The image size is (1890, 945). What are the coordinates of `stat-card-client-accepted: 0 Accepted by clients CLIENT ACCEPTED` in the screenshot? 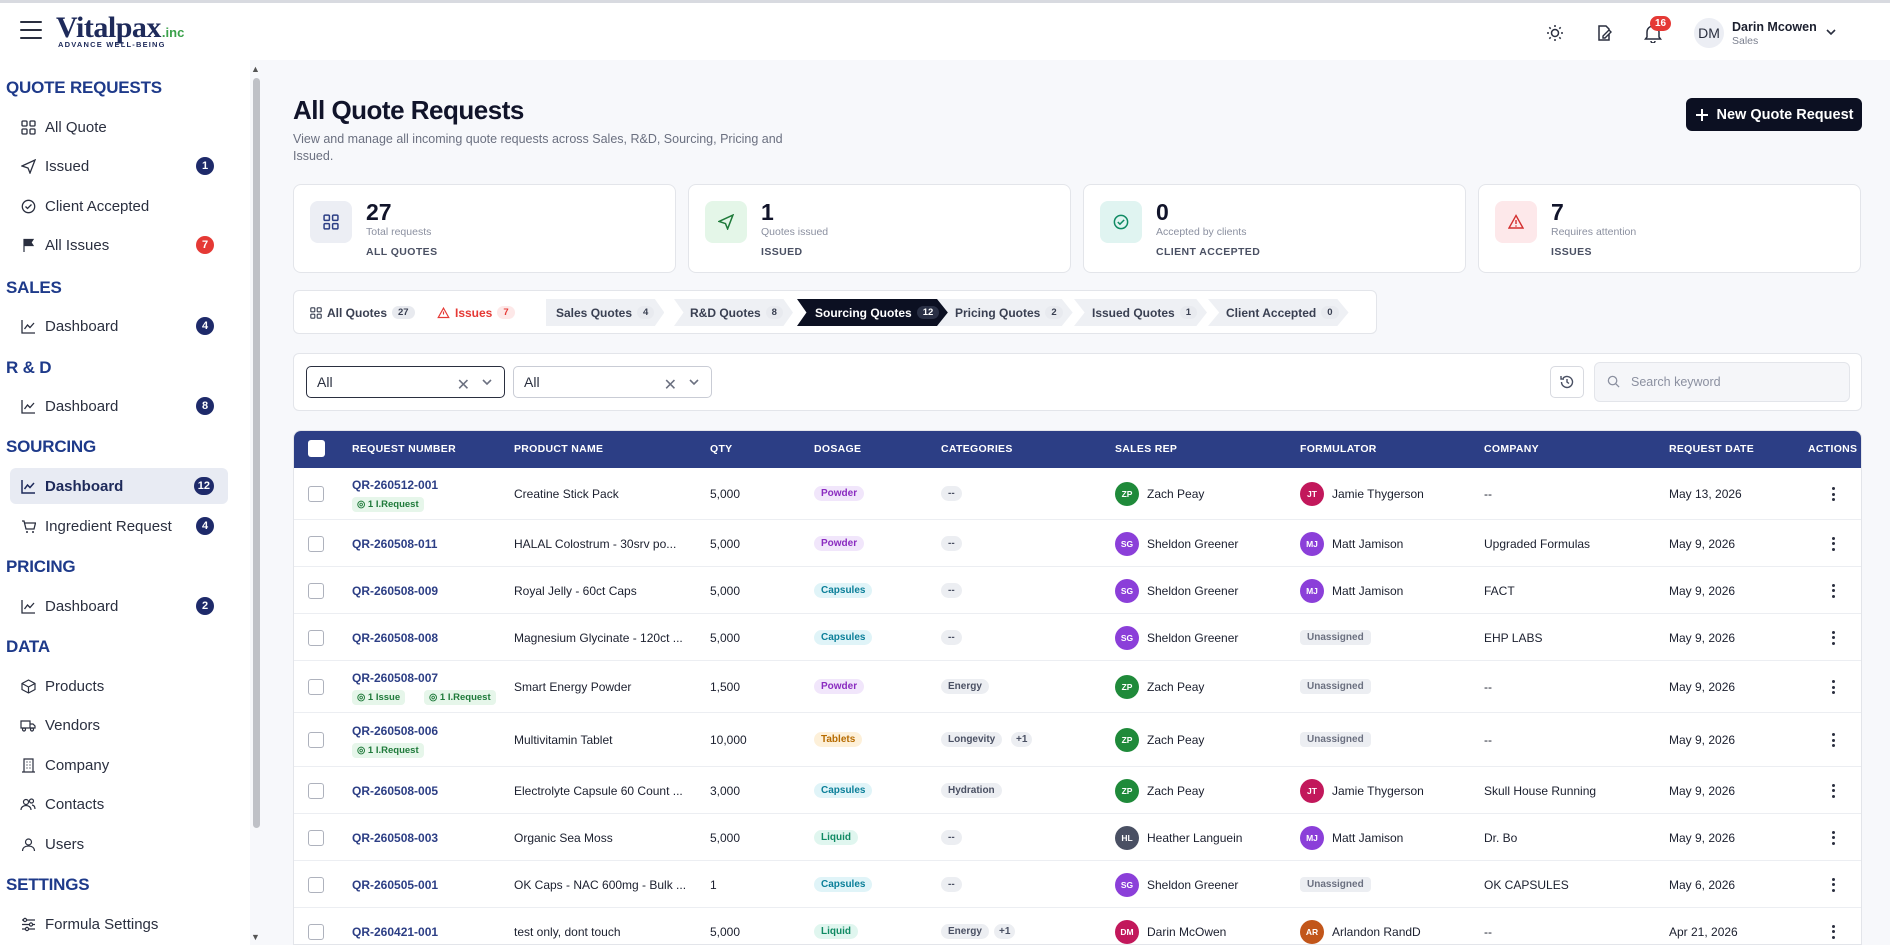 It's located at (1274, 228).